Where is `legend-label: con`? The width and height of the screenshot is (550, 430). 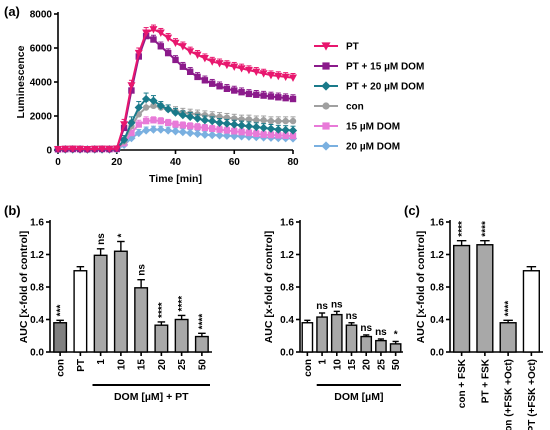 legend-label: con is located at coordinates (355, 107).